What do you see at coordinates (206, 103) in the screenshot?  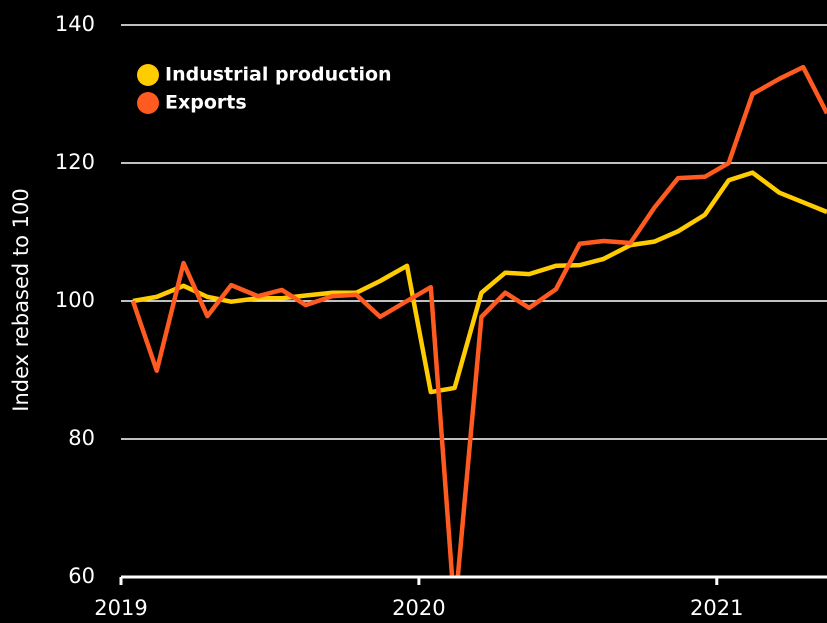 I see `legend-label: Exports` at bounding box center [206, 103].